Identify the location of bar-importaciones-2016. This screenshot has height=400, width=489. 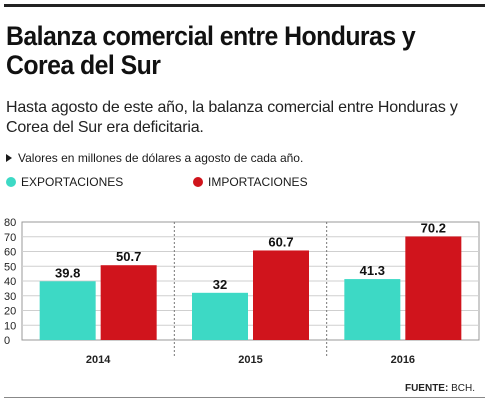
(433, 288).